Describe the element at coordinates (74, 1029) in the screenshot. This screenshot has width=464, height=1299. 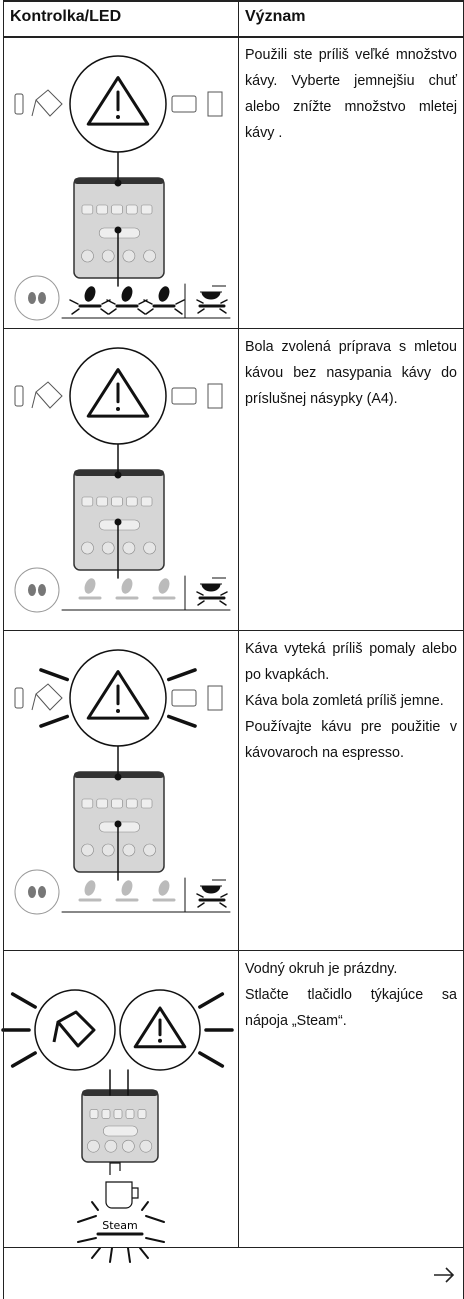
I see `jug` at that location.